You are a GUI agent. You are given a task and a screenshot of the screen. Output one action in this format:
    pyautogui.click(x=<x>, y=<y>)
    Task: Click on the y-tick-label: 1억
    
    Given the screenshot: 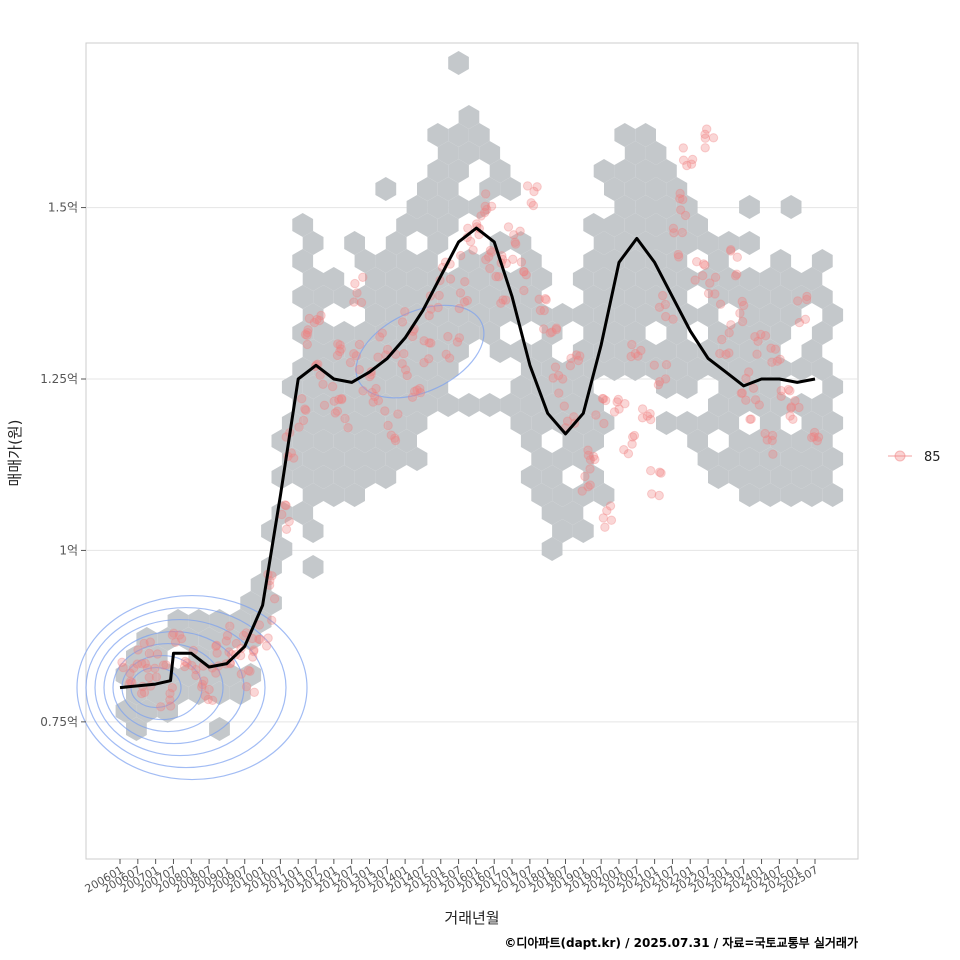 What is the action you would take?
    pyautogui.click(x=68, y=550)
    